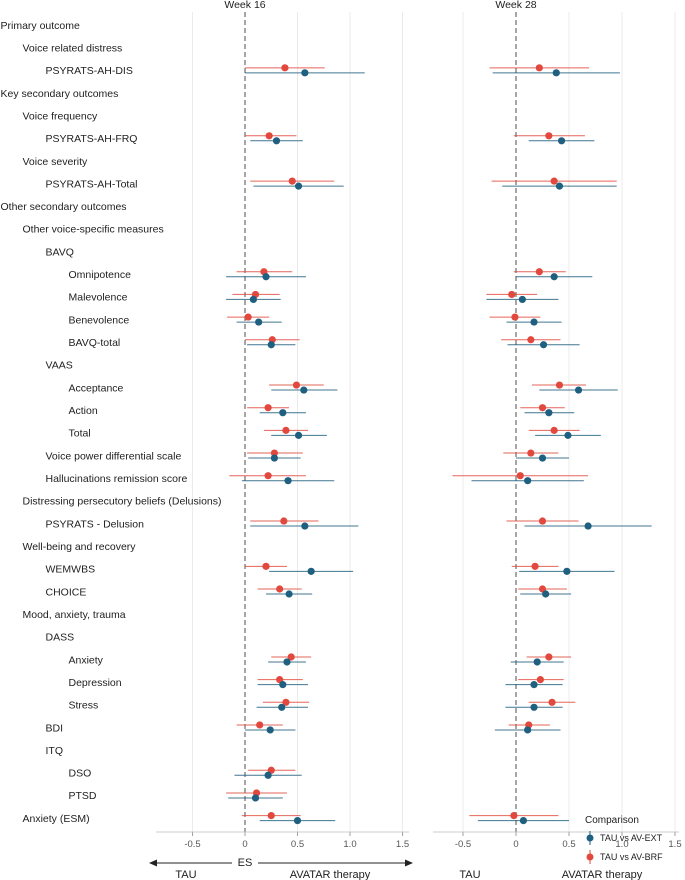 This screenshot has width=685, height=880. What do you see at coordinates (83, 411) in the screenshot?
I see `row-label: Action` at bounding box center [83, 411].